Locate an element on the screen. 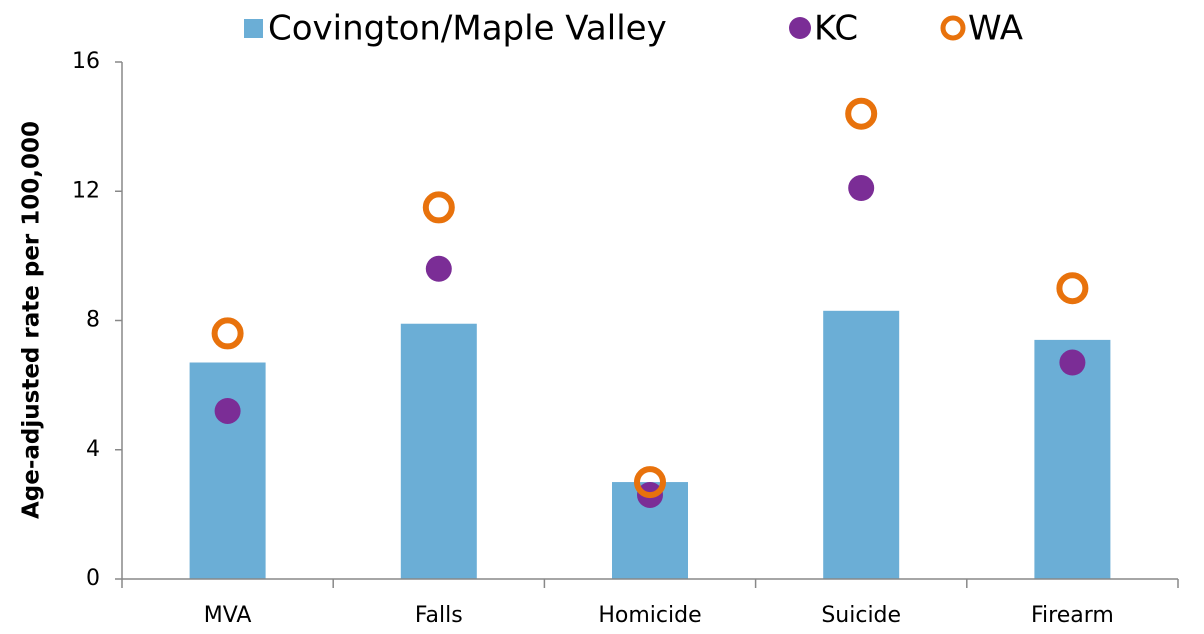 The width and height of the screenshot is (1204, 634). x-tick-label: Homicide is located at coordinates (649, 615).